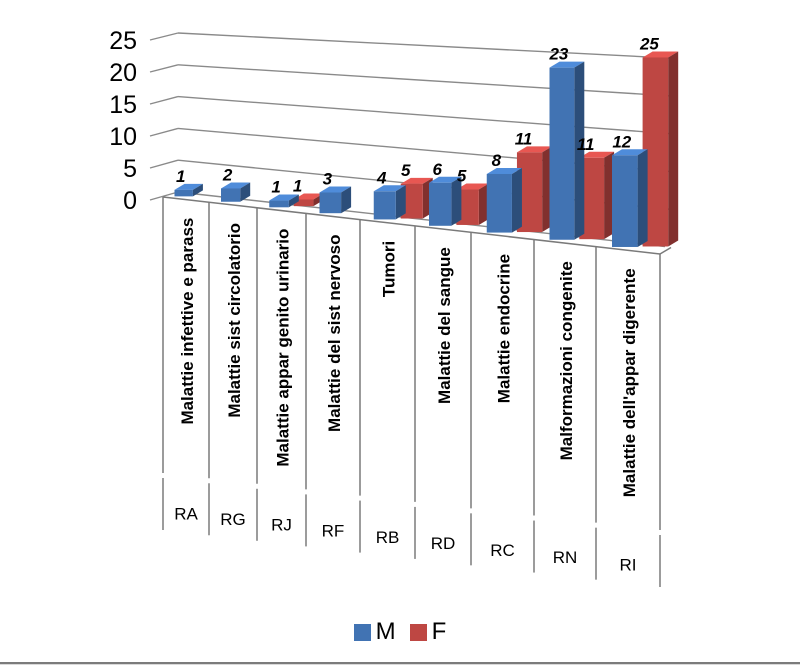 This screenshot has height=670, width=800. I want to click on bar-M-RG-front-face, so click(231, 195).